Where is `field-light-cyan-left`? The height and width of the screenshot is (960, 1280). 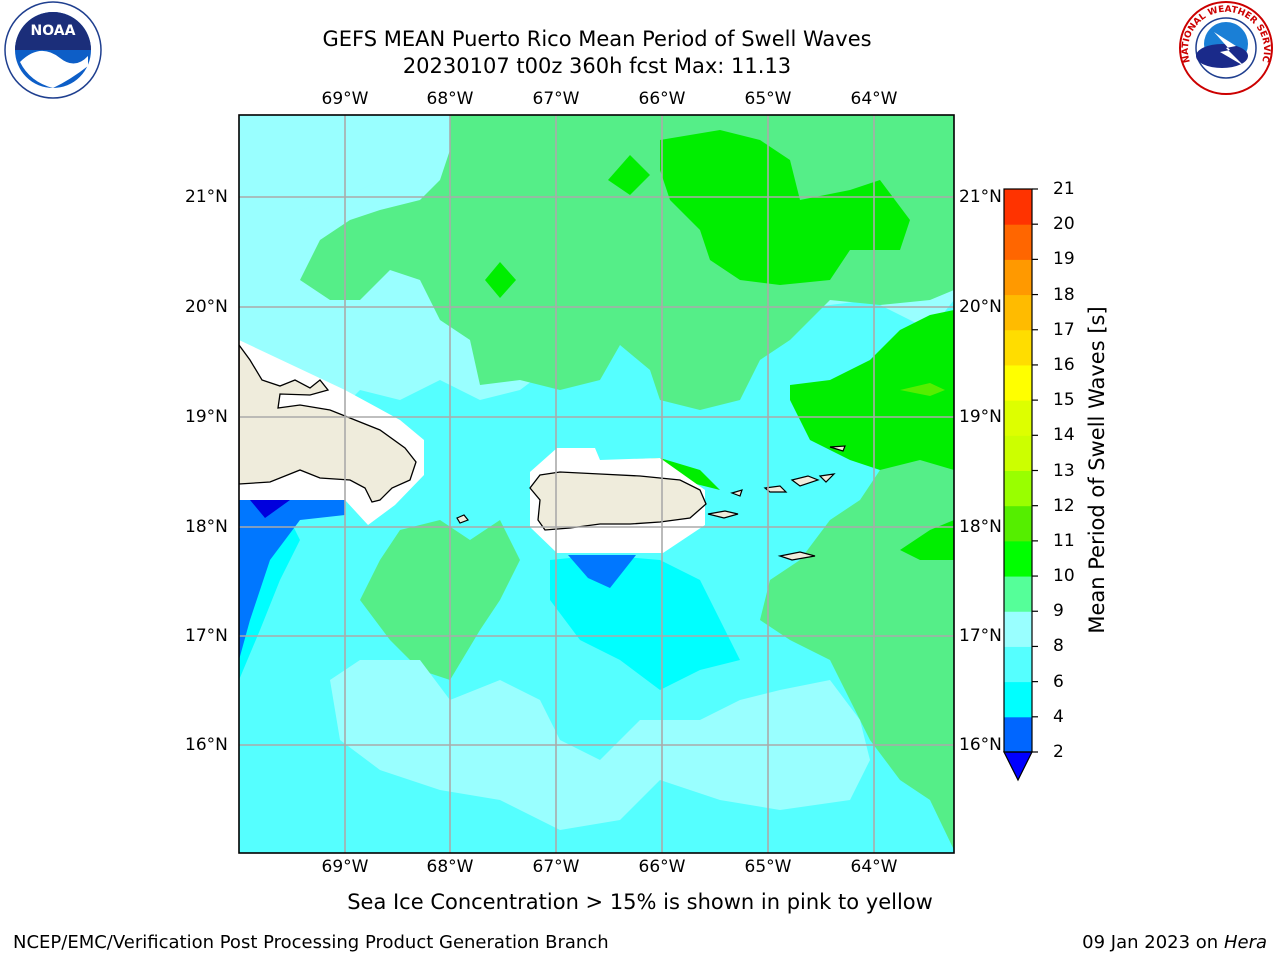 field-light-cyan-left is located at coordinates (344, 207).